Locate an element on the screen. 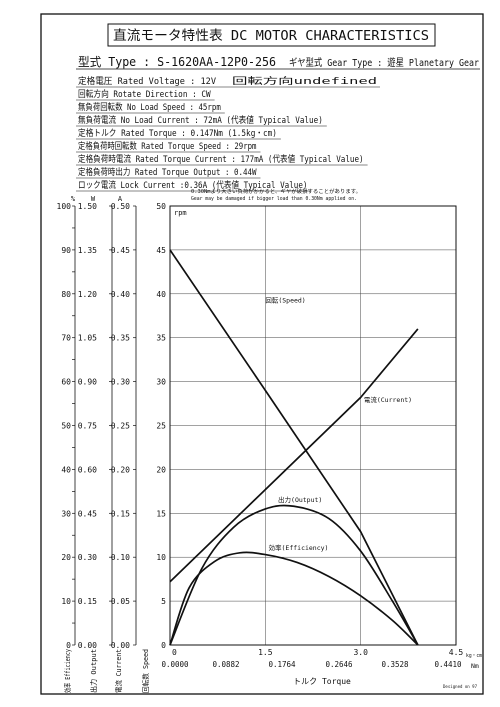 The height and width of the screenshot is (707, 500). gear-type: ギヤ型式 Gear Type : 遊星 Planetary Gear is located at coordinates (384, 62).